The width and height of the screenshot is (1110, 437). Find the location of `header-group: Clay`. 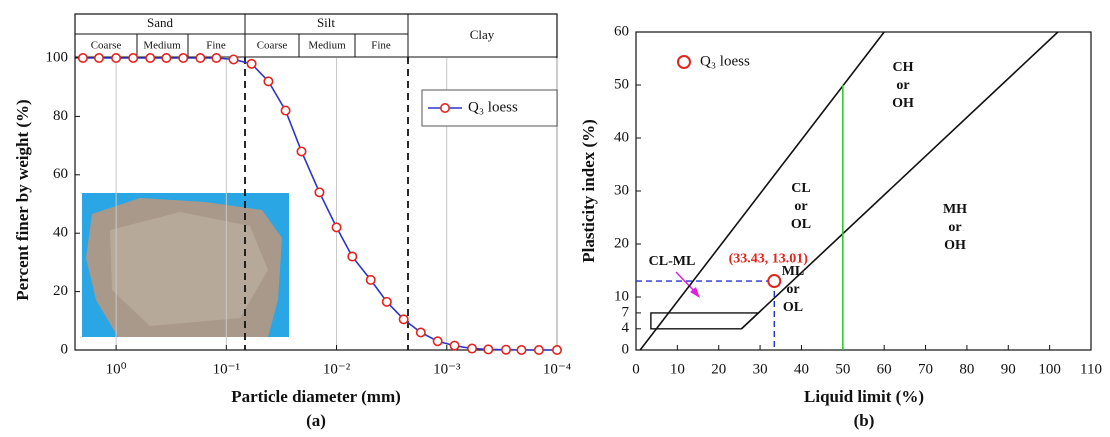

header-group: Clay is located at coordinates (482, 34).